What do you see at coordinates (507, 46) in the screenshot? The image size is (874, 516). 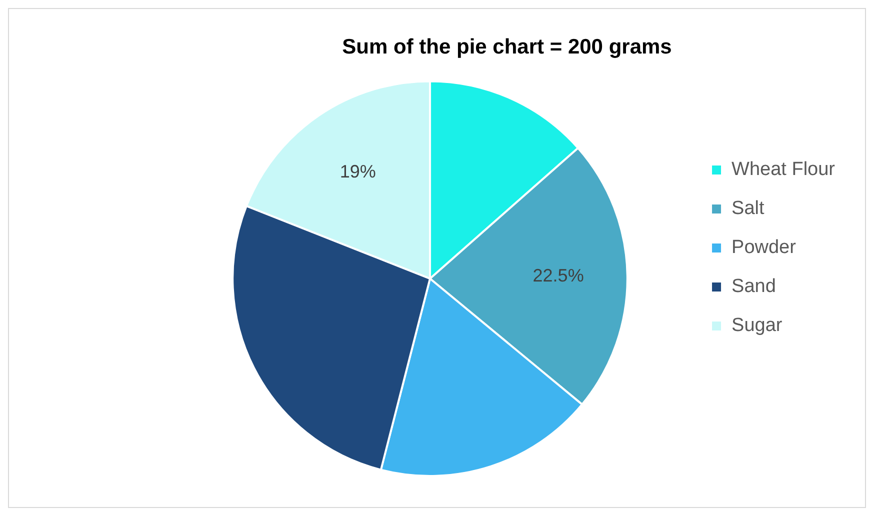 I see `chart-title: Sum of the pie chart = 200 grams` at bounding box center [507, 46].